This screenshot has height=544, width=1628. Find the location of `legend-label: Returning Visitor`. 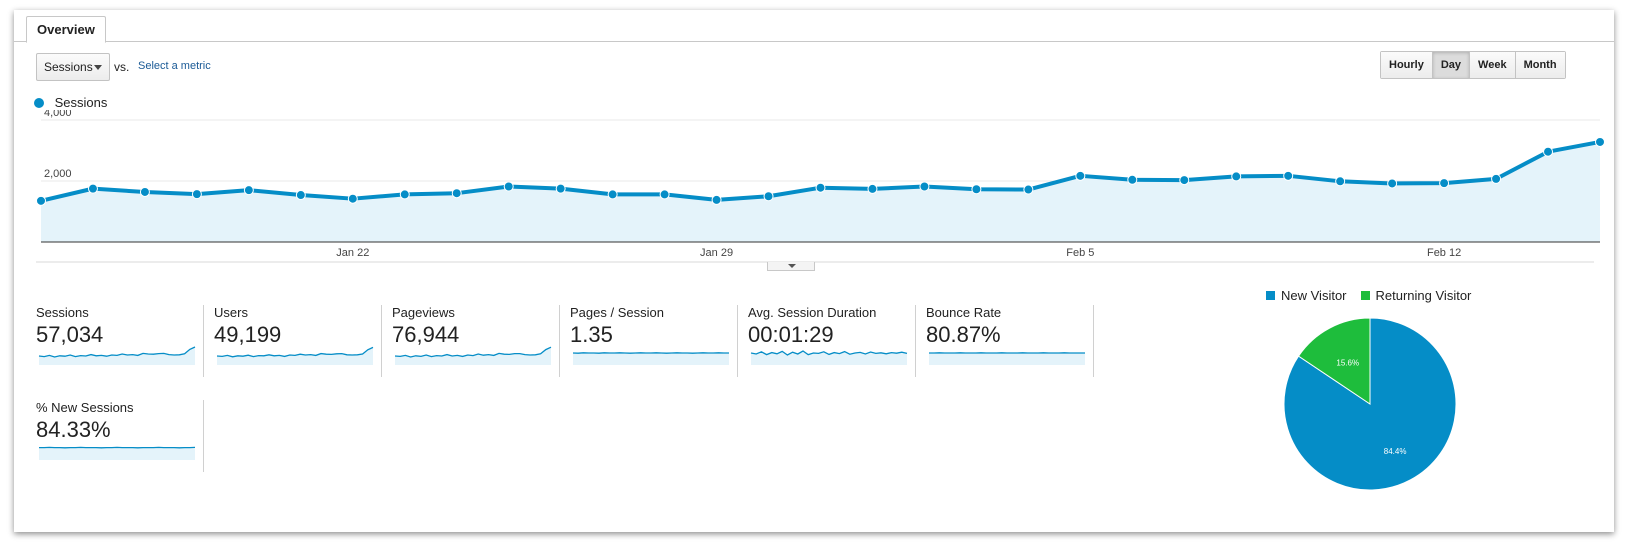

legend-label: Returning Visitor is located at coordinates (1424, 295).